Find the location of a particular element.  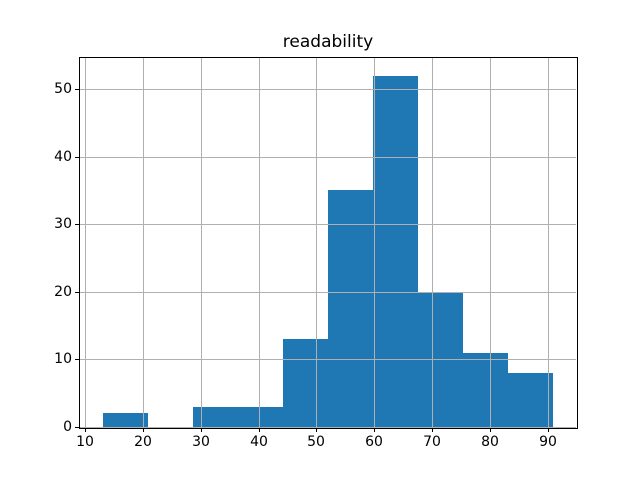

x-tick-label: 80 is located at coordinates (490, 442).